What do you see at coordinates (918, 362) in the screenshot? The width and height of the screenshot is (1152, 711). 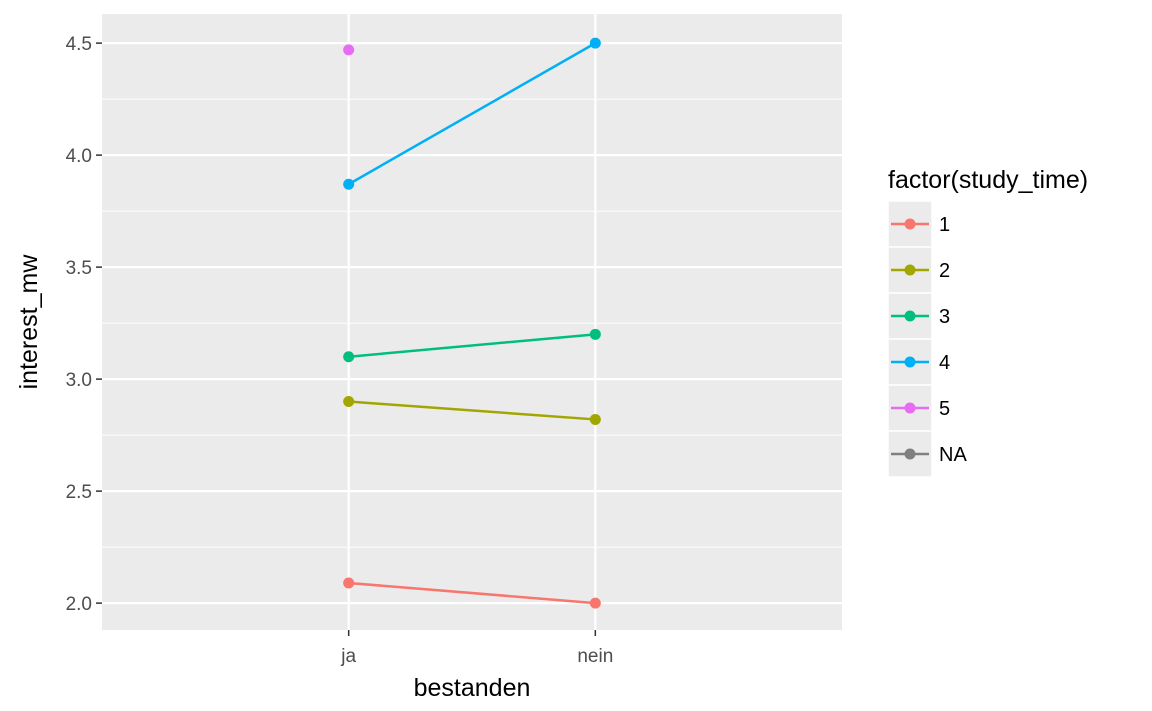 I see `legend-item: 4` at bounding box center [918, 362].